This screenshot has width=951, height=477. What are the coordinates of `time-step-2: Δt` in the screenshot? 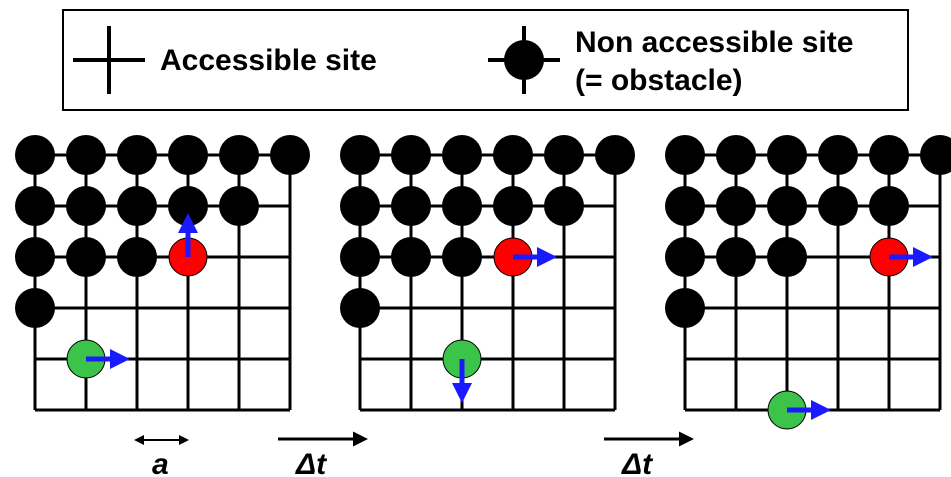 It's located at (649, 454).